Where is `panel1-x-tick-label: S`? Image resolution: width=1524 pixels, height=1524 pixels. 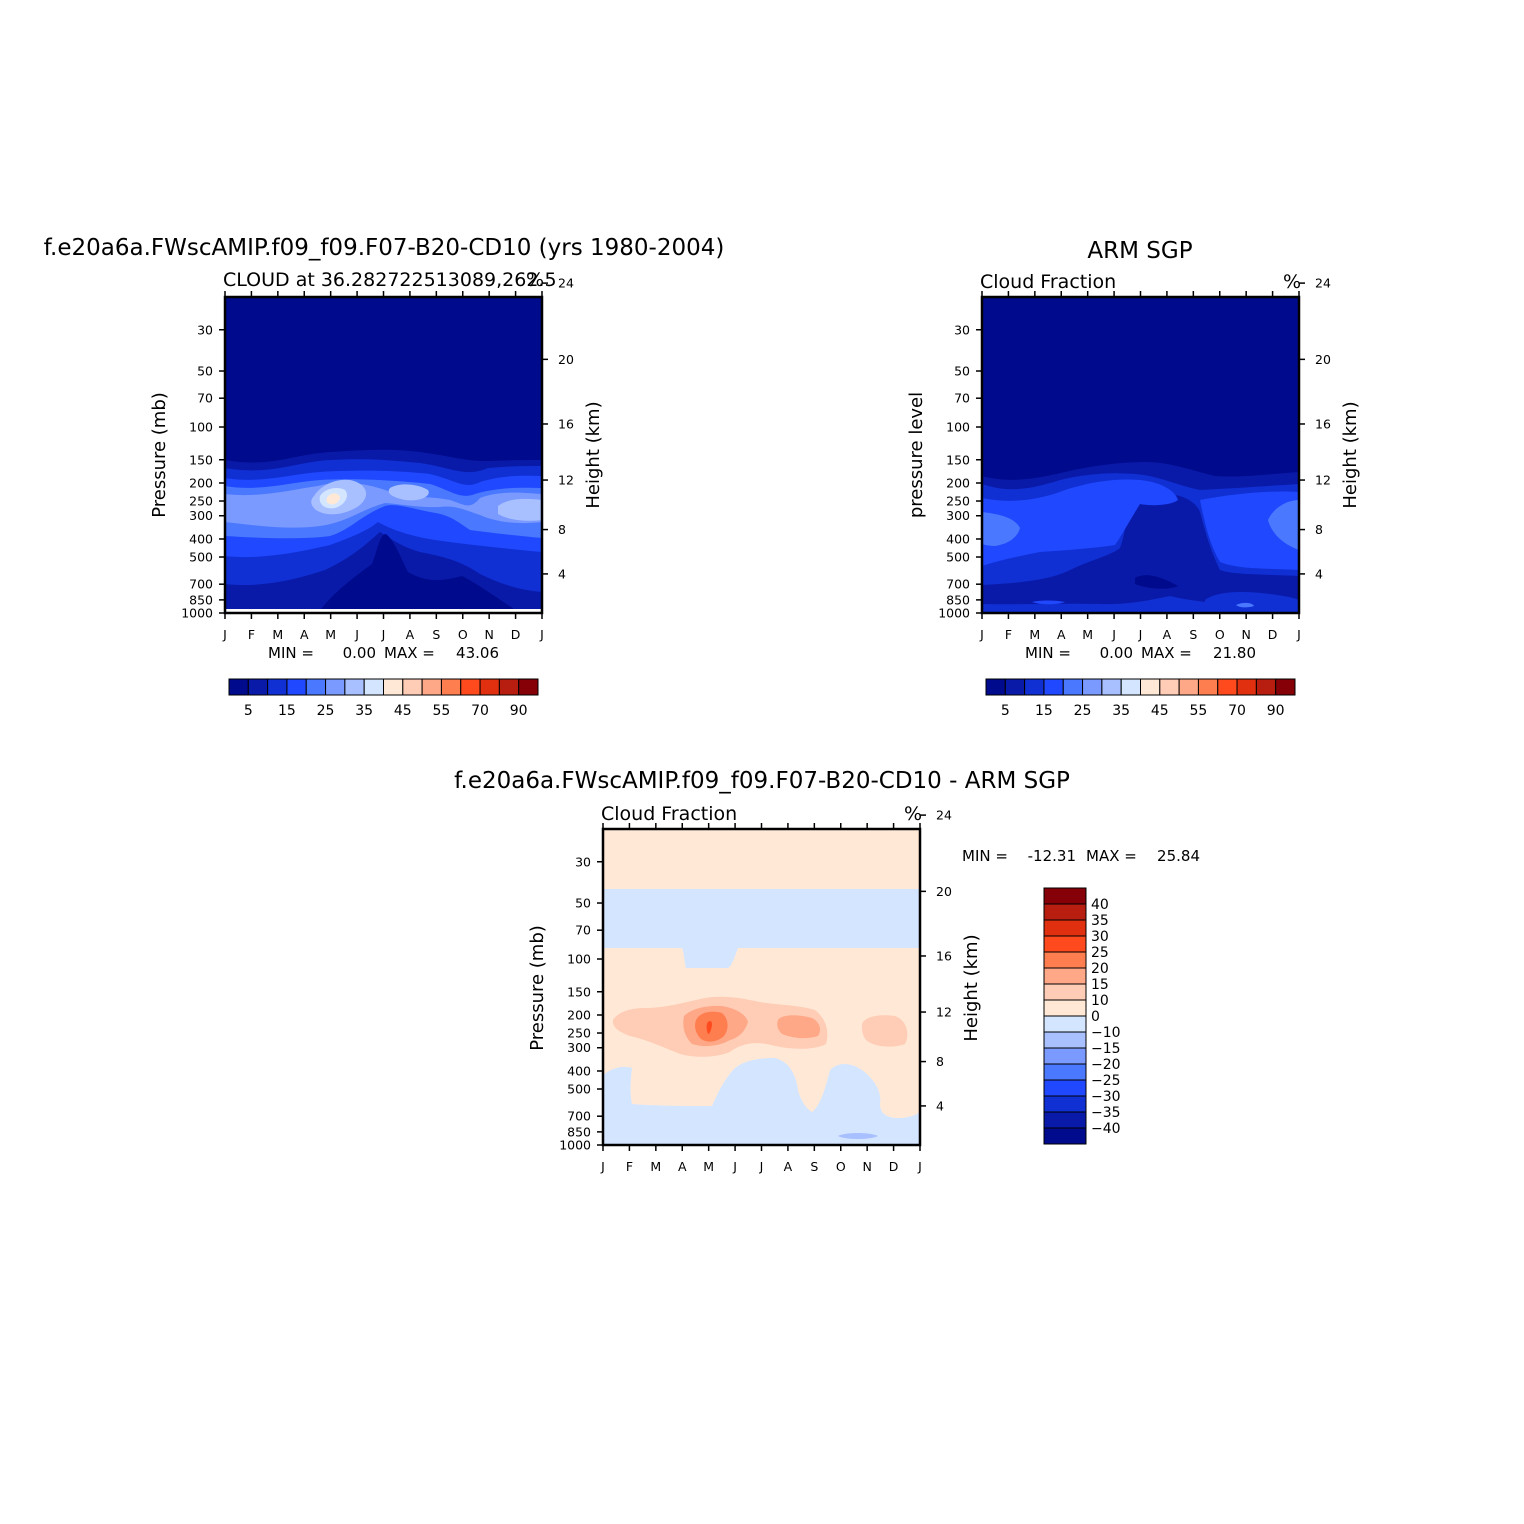
panel1-x-tick-label: S is located at coordinates (436, 634).